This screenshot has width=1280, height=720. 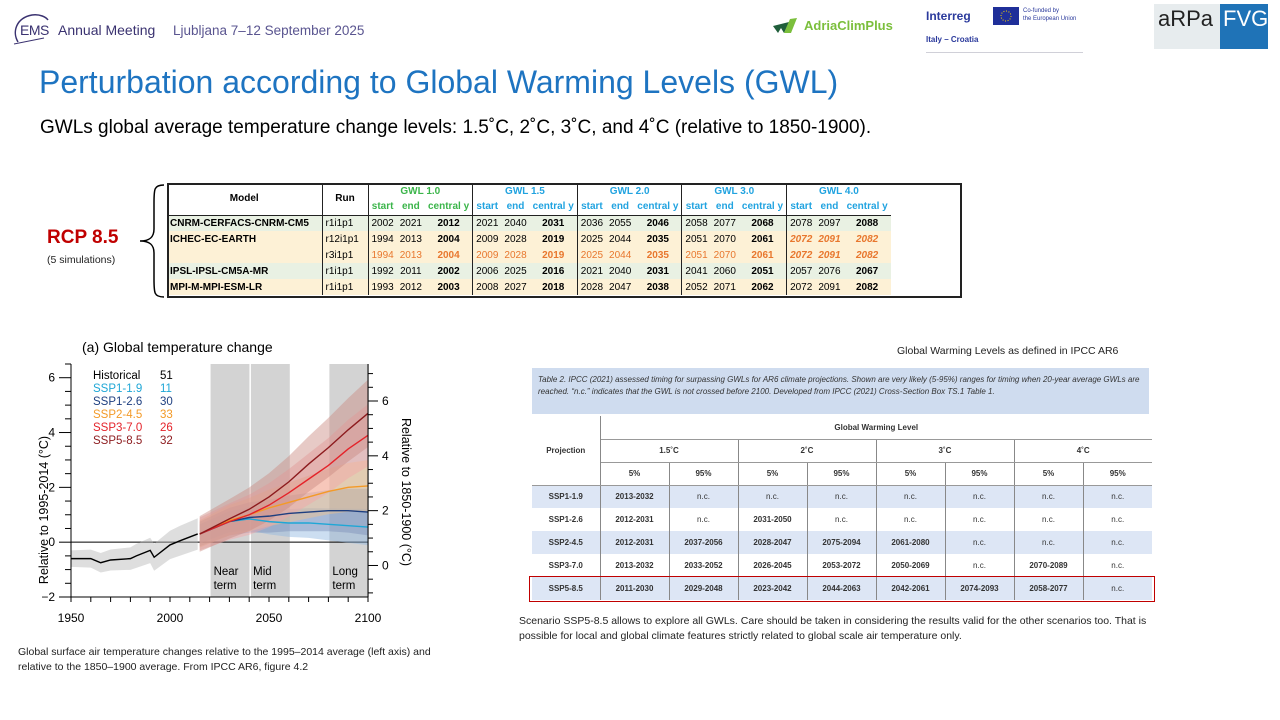 I want to click on col-header-projection: Projection, so click(x=566, y=451).